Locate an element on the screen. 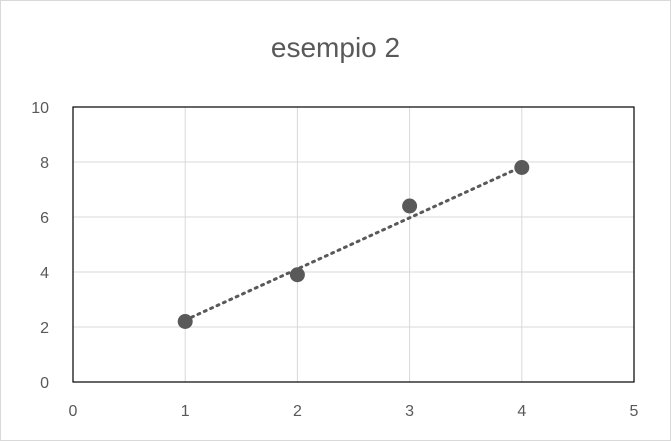  y-tick-label: 4 is located at coordinates (44, 273).